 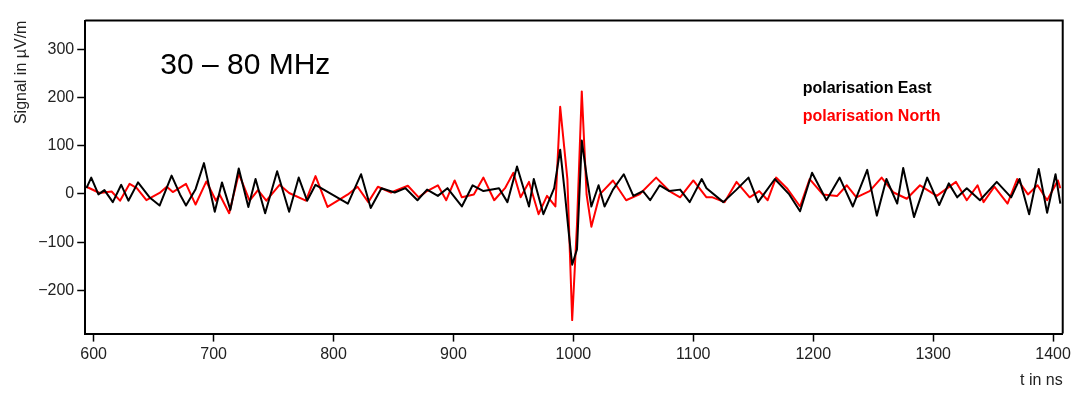 I want to click on x-tick-label: 1000, so click(x=573, y=353).